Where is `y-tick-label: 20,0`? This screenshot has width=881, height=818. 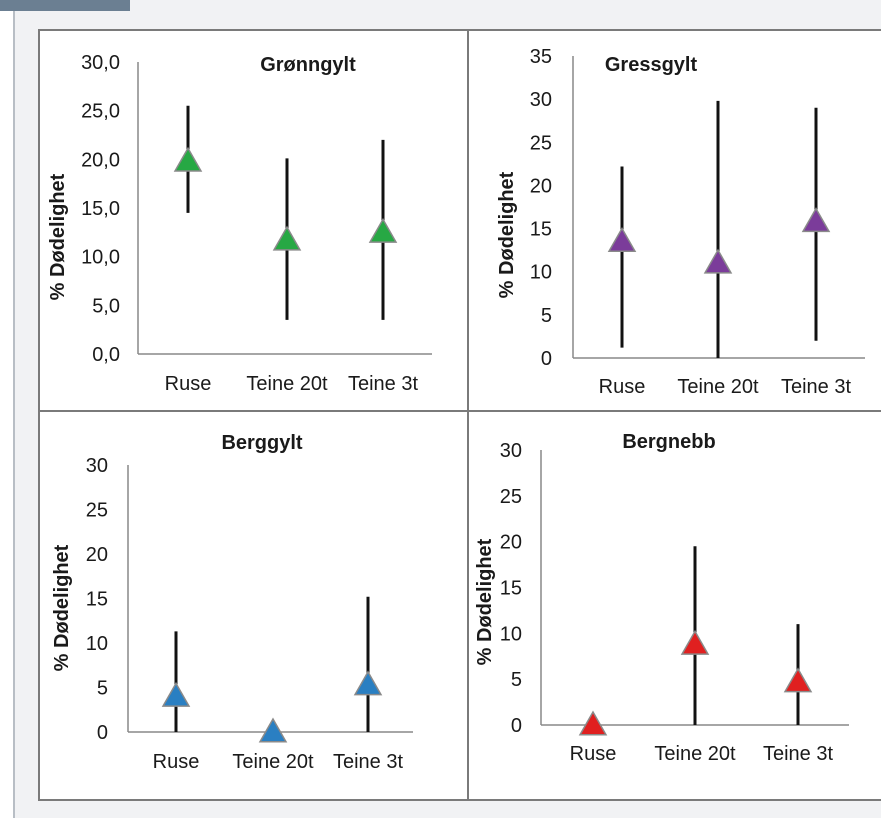 y-tick-label: 20,0 is located at coordinates (100, 160).